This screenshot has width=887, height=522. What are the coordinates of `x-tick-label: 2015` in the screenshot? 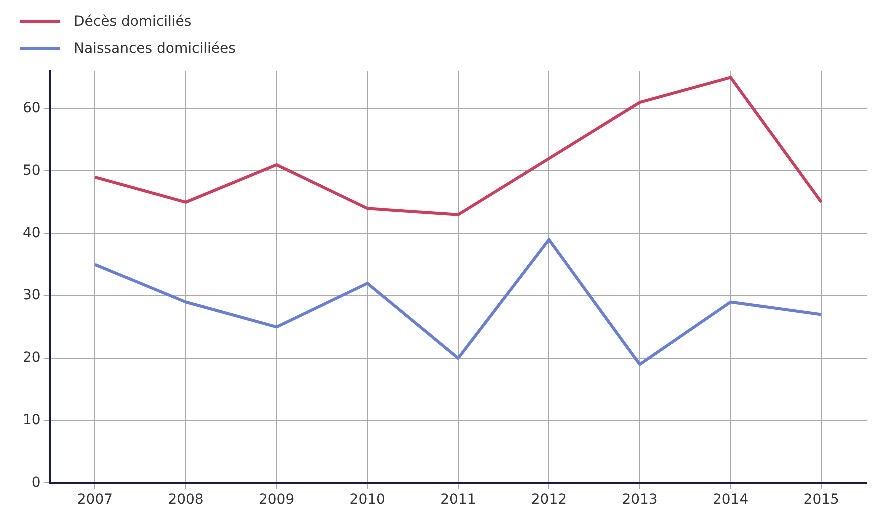 It's located at (822, 500).